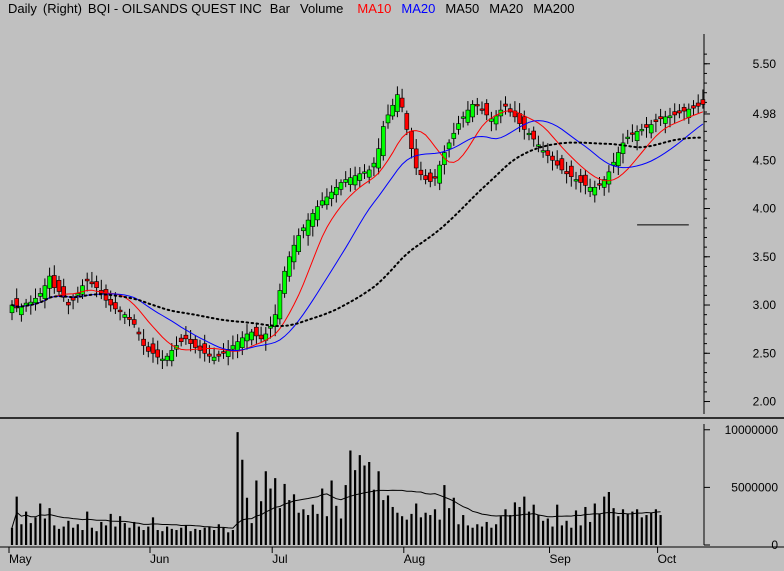 The image size is (784, 571). What do you see at coordinates (22, 8) in the screenshot?
I see `header-item: Daily` at bounding box center [22, 8].